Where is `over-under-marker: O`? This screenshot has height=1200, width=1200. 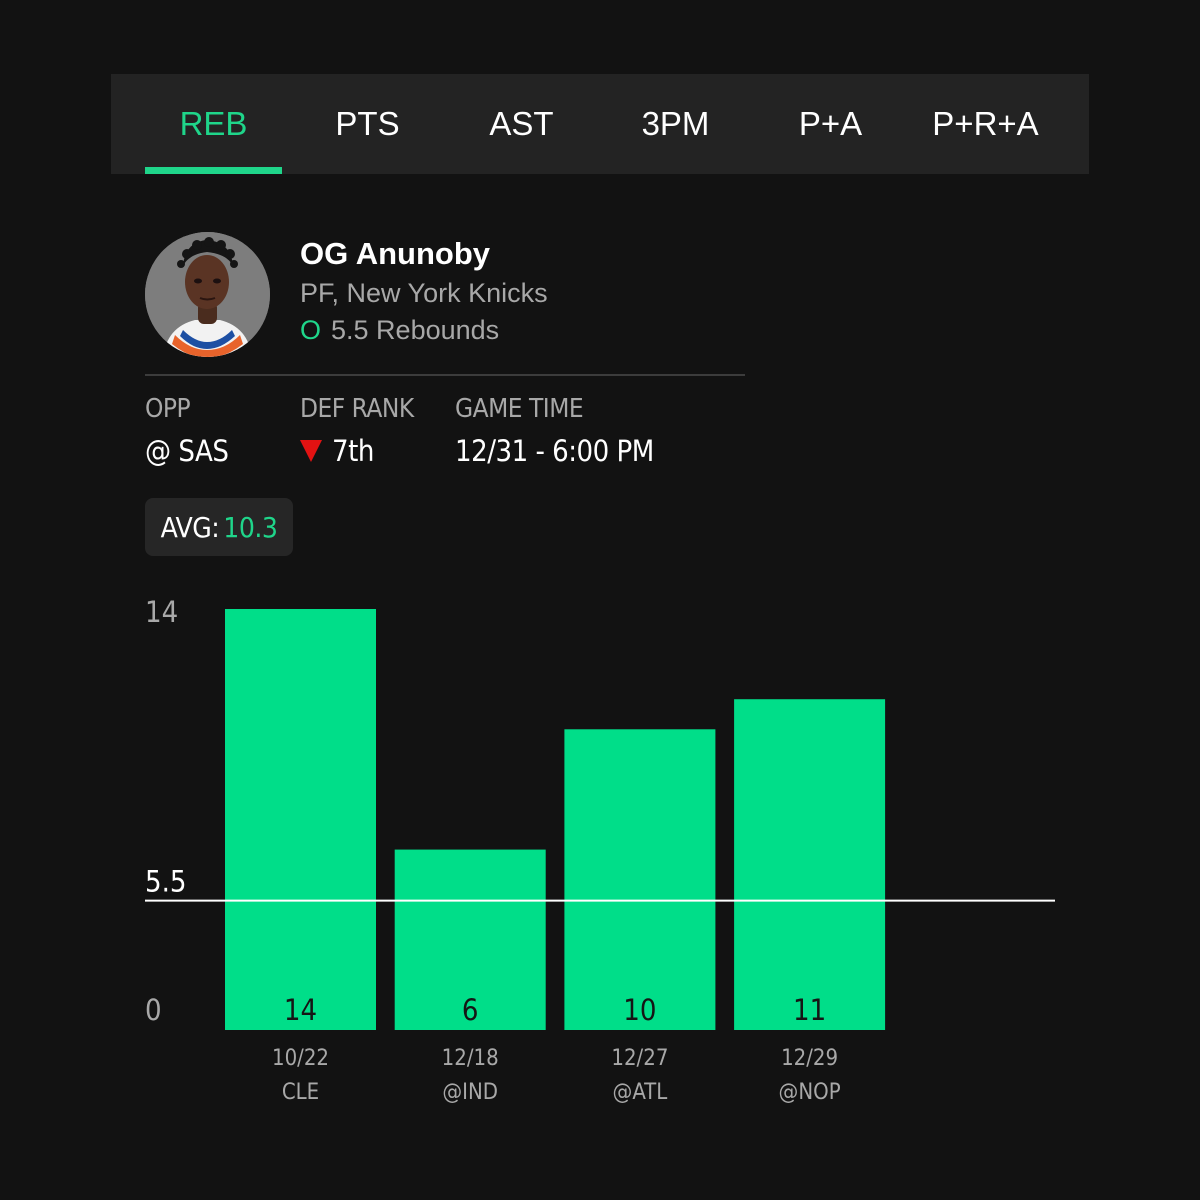
over-under-marker: O is located at coordinates (311, 330).